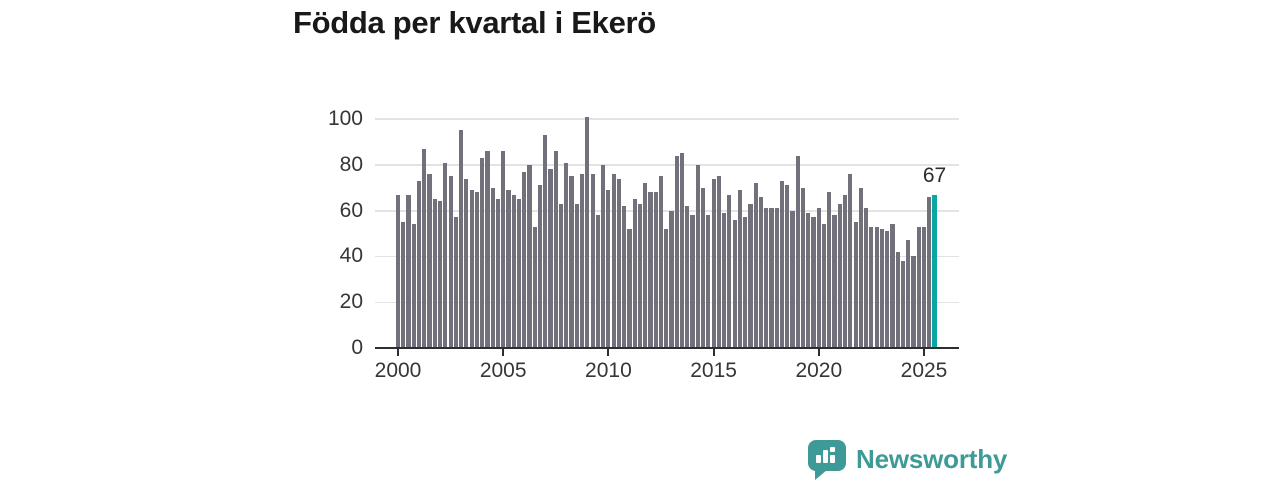 The width and height of the screenshot is (1280, 480). Describe the element at coordinates (667, 348) in the screenshot. I see `x-axis-line` at that location.